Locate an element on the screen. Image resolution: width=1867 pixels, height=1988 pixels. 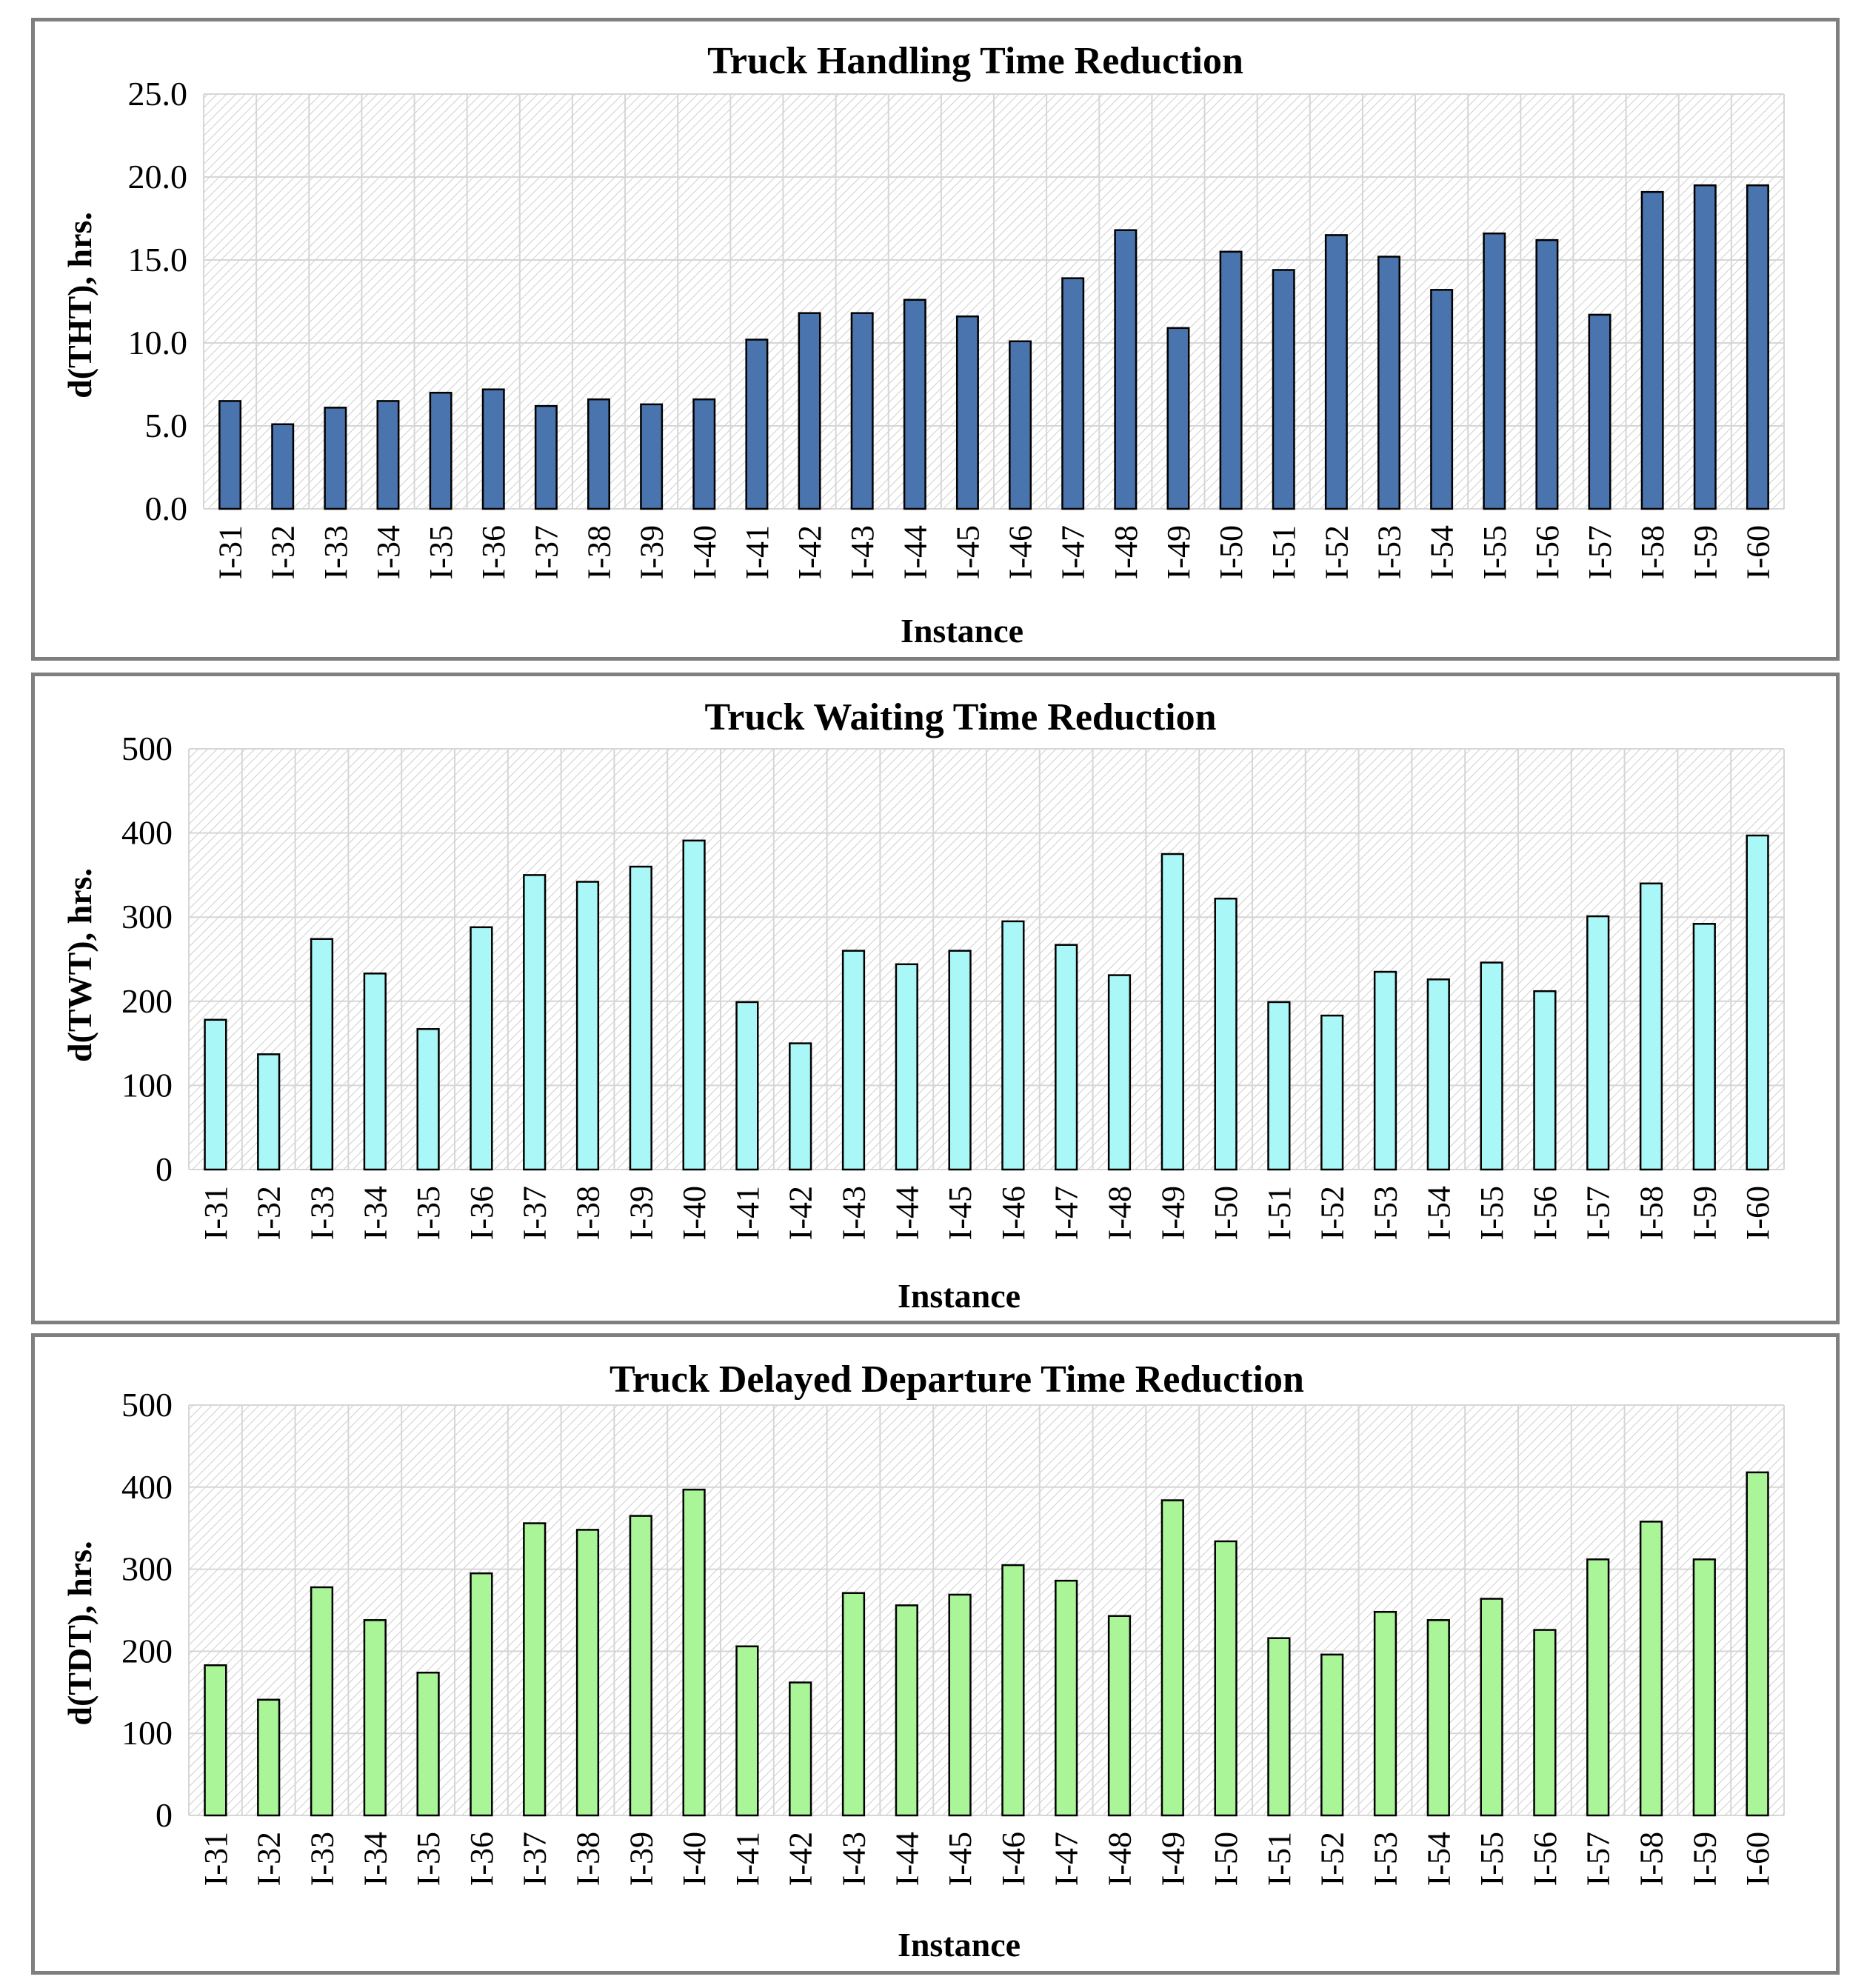
x-tick-label: I-51 is located at coordinates (1284, 552).